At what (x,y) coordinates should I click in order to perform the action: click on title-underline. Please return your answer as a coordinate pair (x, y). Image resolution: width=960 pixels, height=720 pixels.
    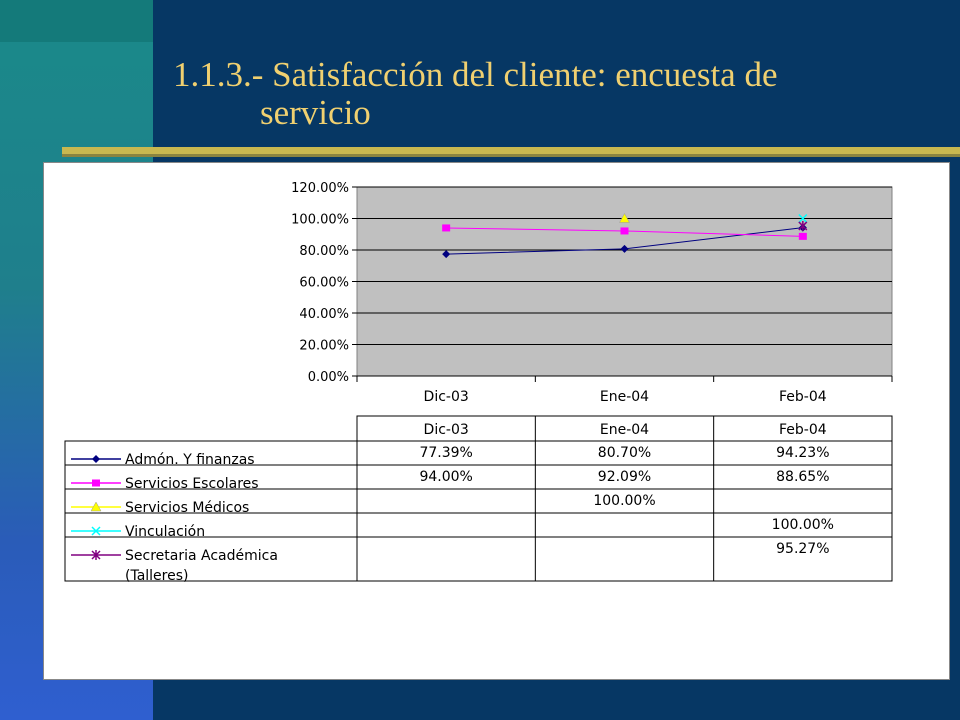
    Looking at the image, I should click on (511, 150).